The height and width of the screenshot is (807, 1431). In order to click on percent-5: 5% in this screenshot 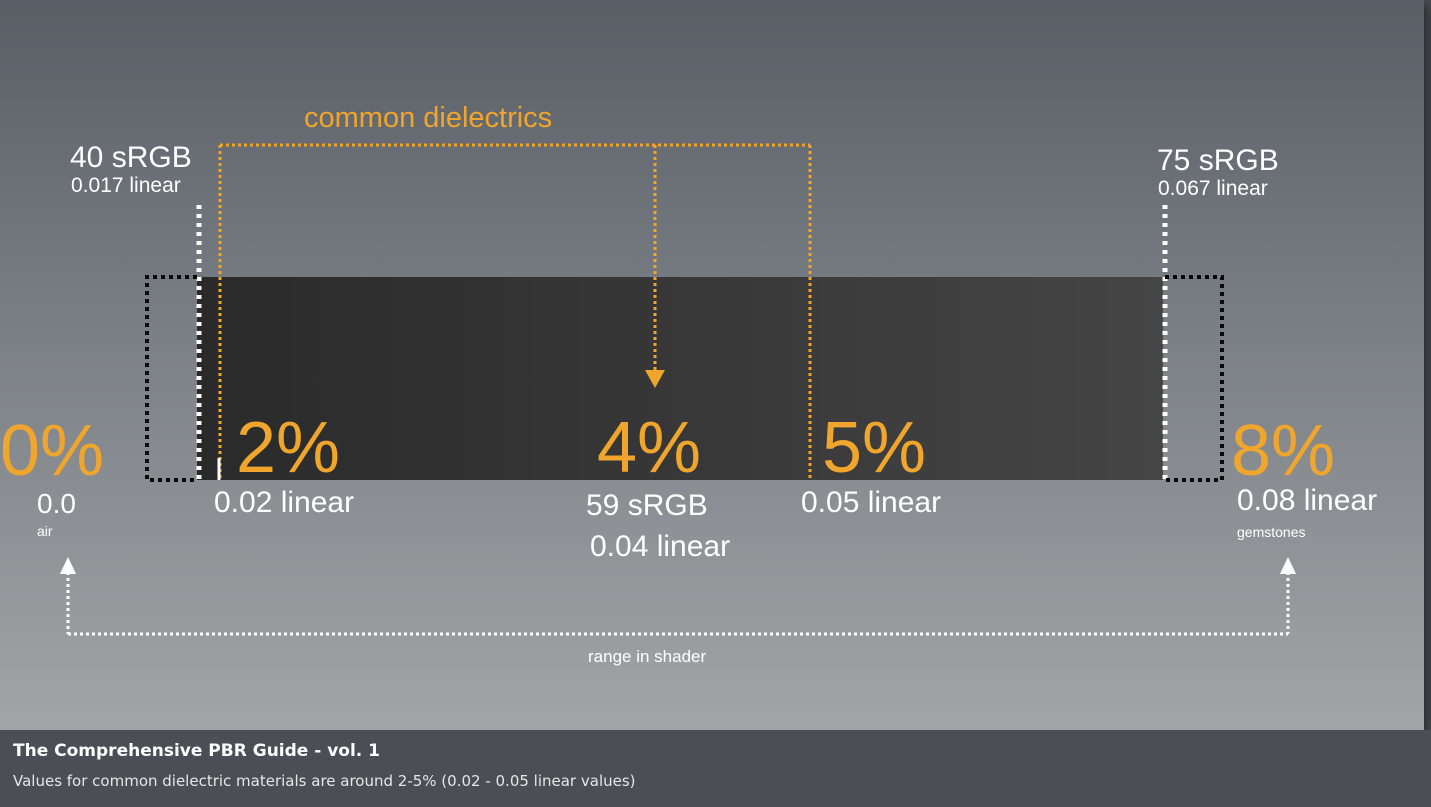, I will do `click(874, 448)`.